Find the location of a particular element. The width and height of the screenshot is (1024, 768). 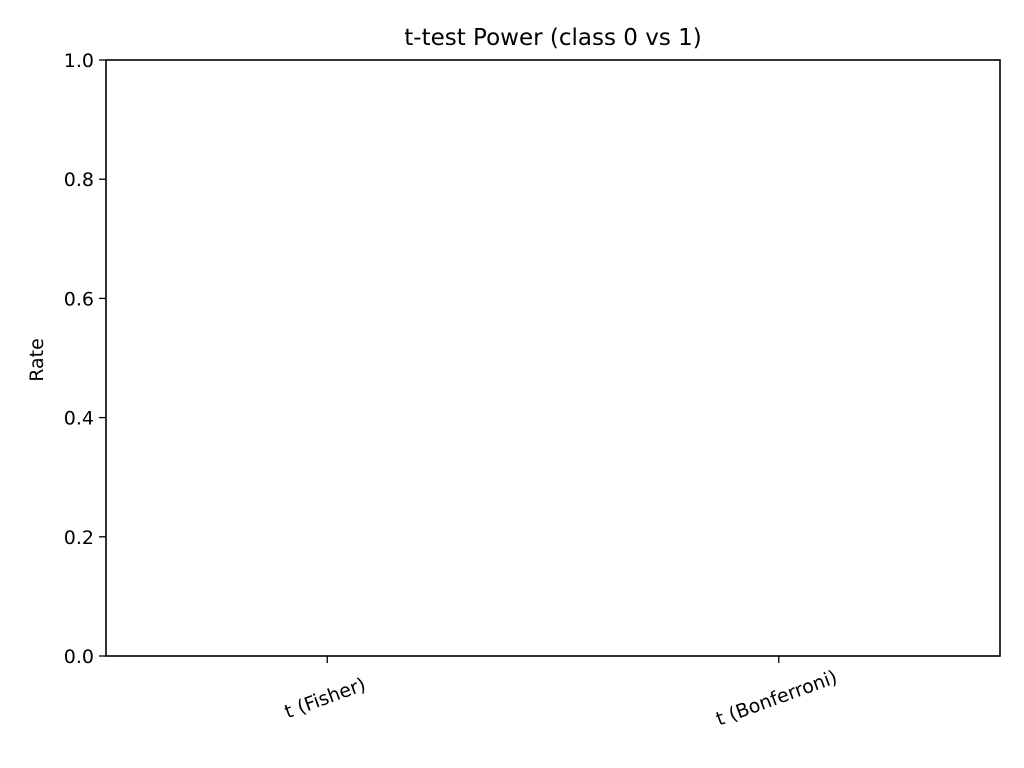

y-tick-label: 0.8 is located at coordinates (79, 180).